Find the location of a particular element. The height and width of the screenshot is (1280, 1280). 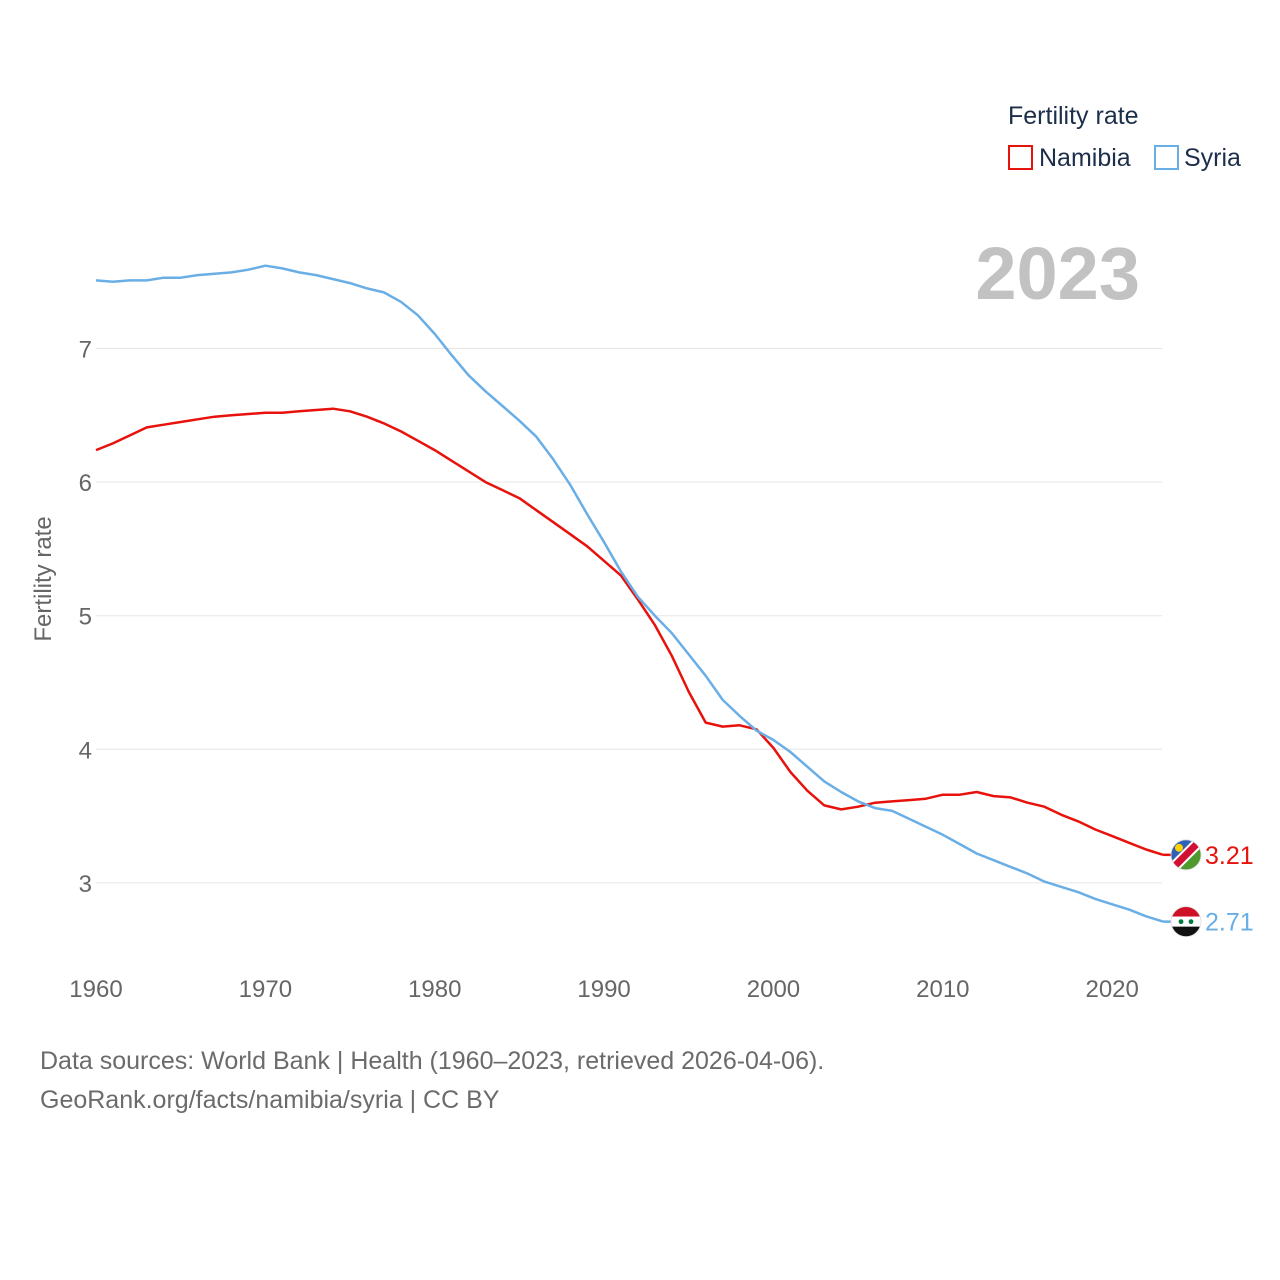

namibia-flag-icon is located at coordinates (1186, 854).